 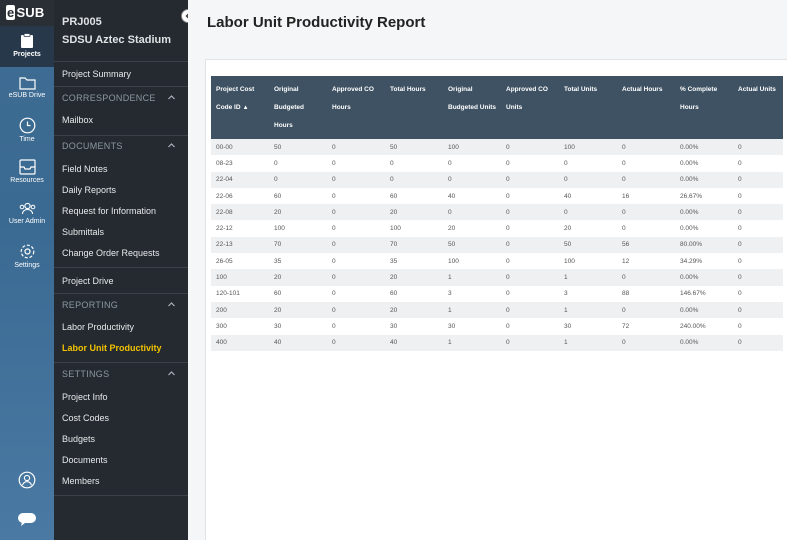 I want to click on section-settings: SETTINGS, so click(x=121, y=374).